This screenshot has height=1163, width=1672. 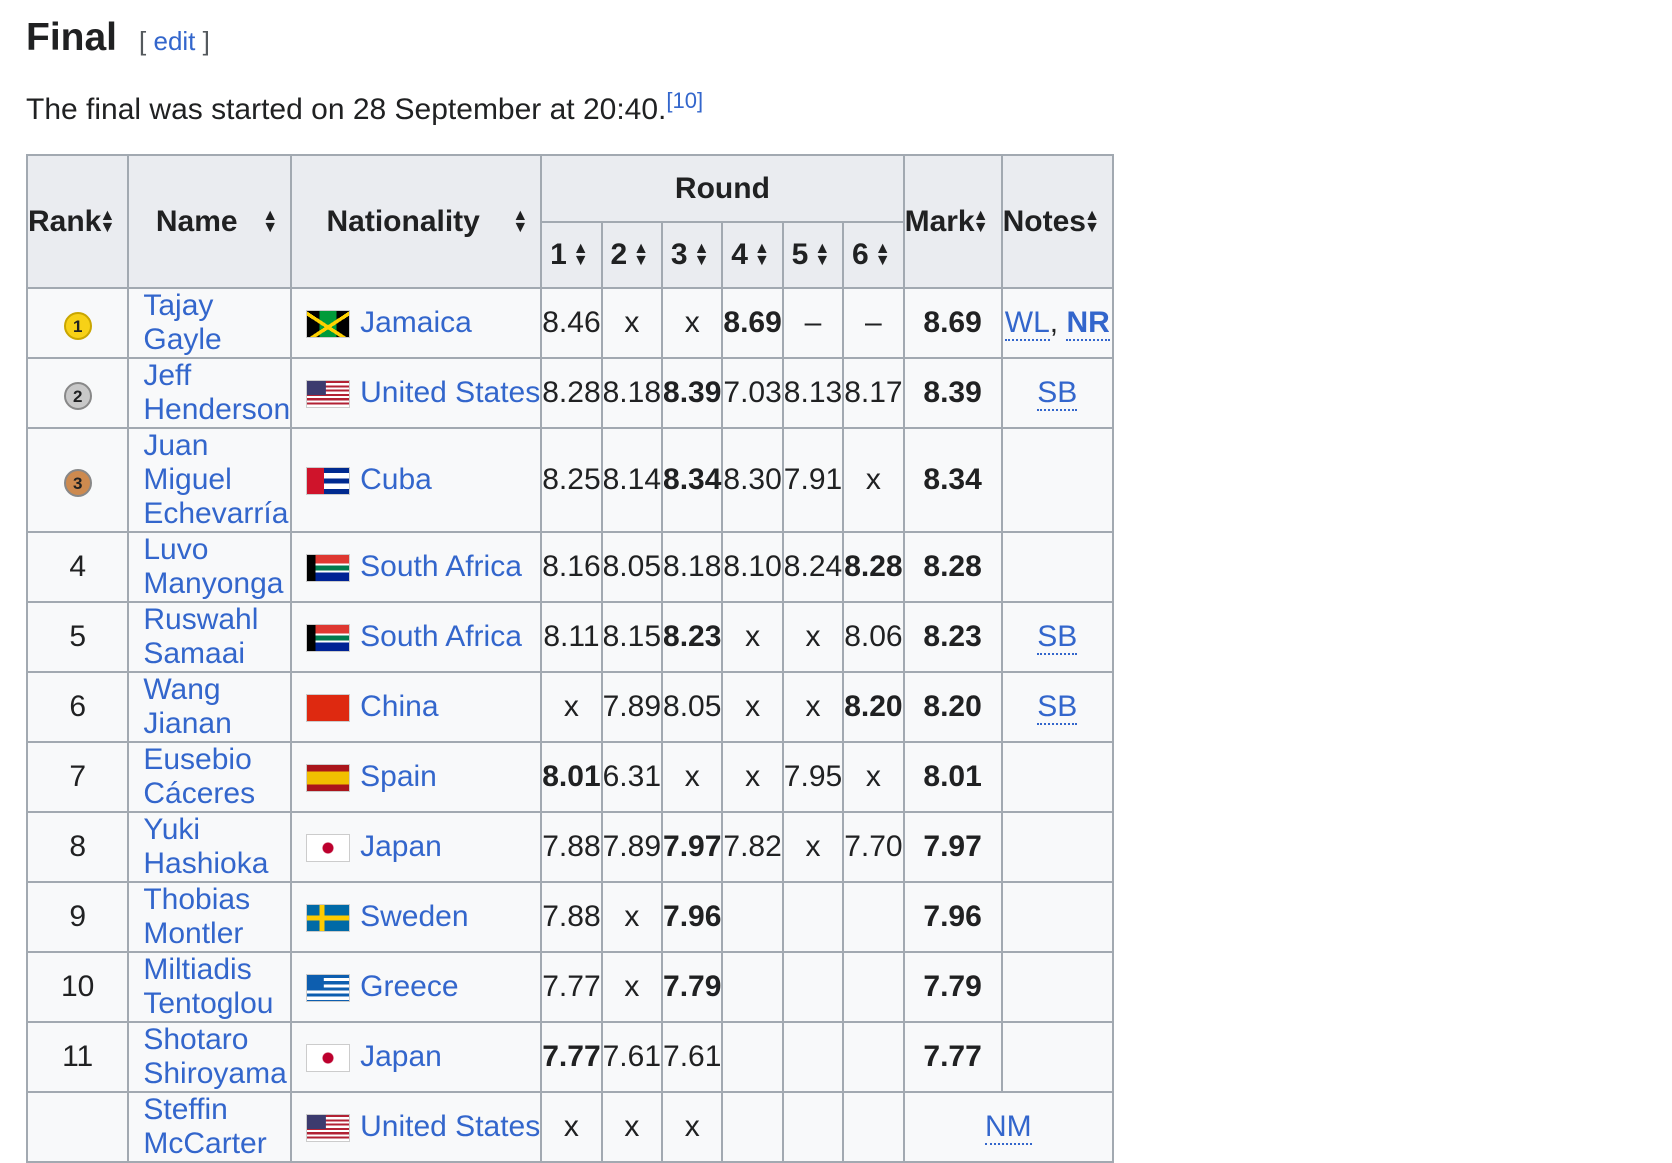 I want to click on header-round-5: 5 ▲ ▼, so click(x=813, y=255).